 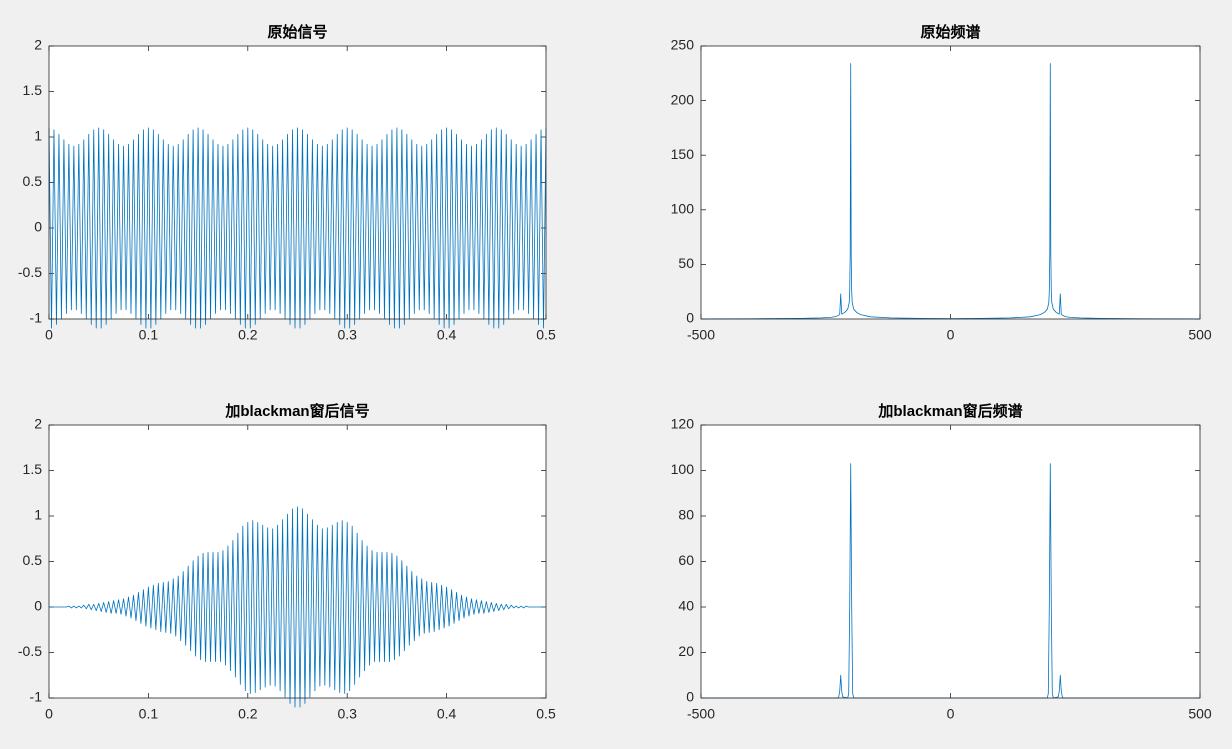 I want to click on y-tick-label: 150, so click(x=683, y=154).